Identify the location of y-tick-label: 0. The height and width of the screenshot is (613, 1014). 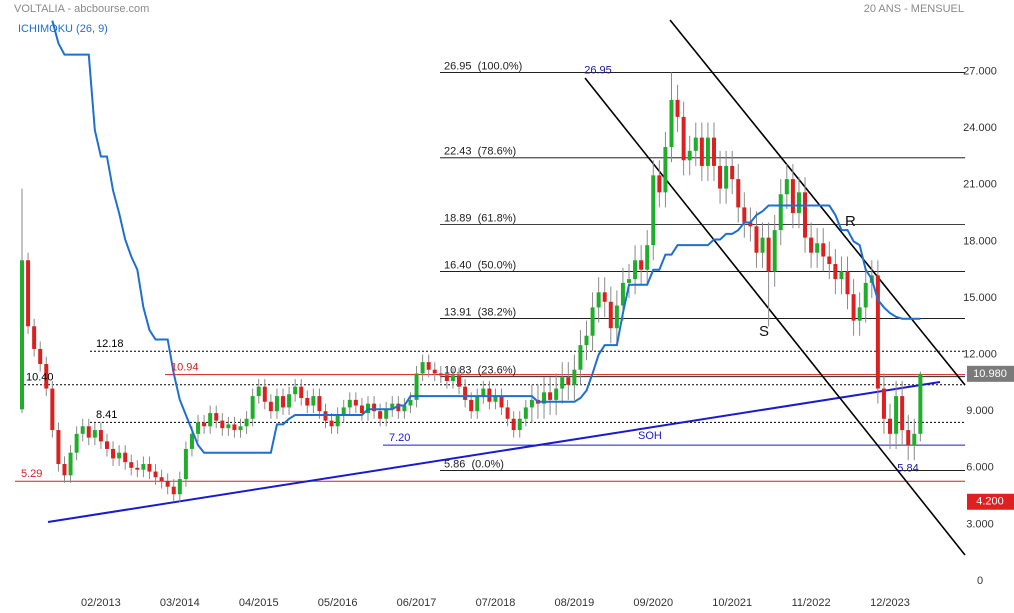
(980, 581).